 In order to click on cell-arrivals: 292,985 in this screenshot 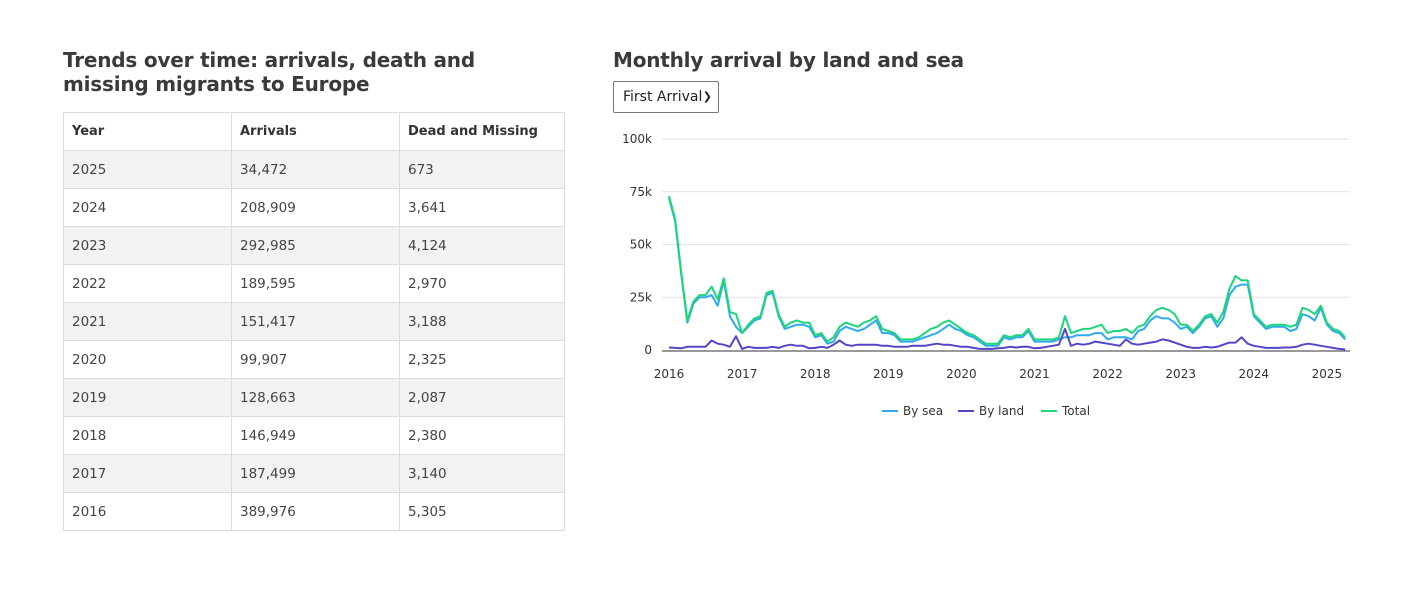, I will do `click(315, 245)`.